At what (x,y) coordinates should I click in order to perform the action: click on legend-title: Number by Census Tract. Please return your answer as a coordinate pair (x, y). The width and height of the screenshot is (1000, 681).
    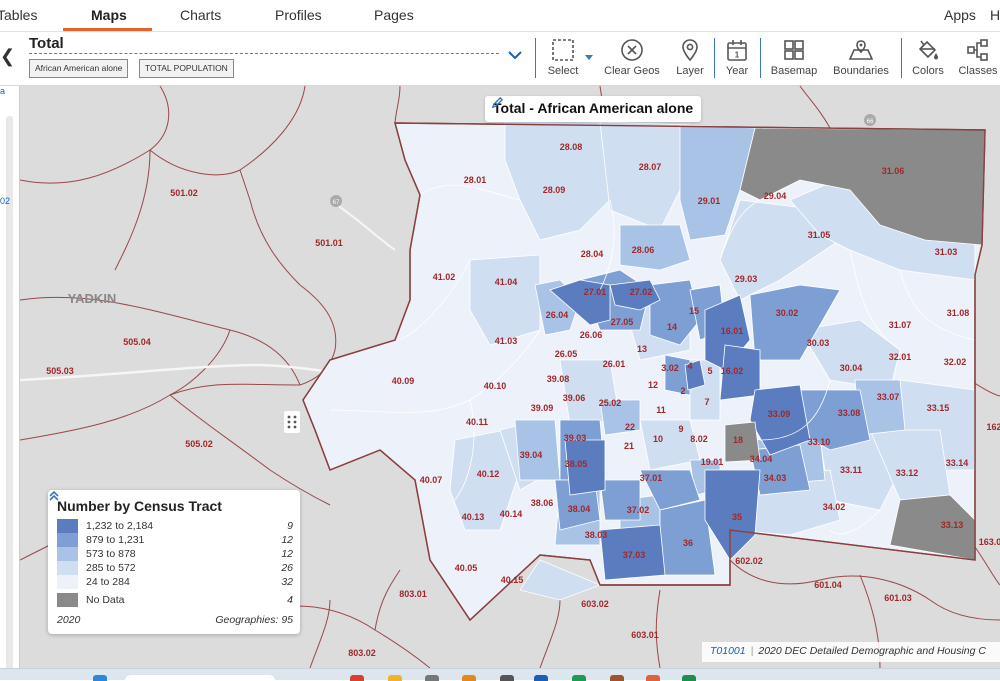
    Looking at the image, I should click on (139, 506).